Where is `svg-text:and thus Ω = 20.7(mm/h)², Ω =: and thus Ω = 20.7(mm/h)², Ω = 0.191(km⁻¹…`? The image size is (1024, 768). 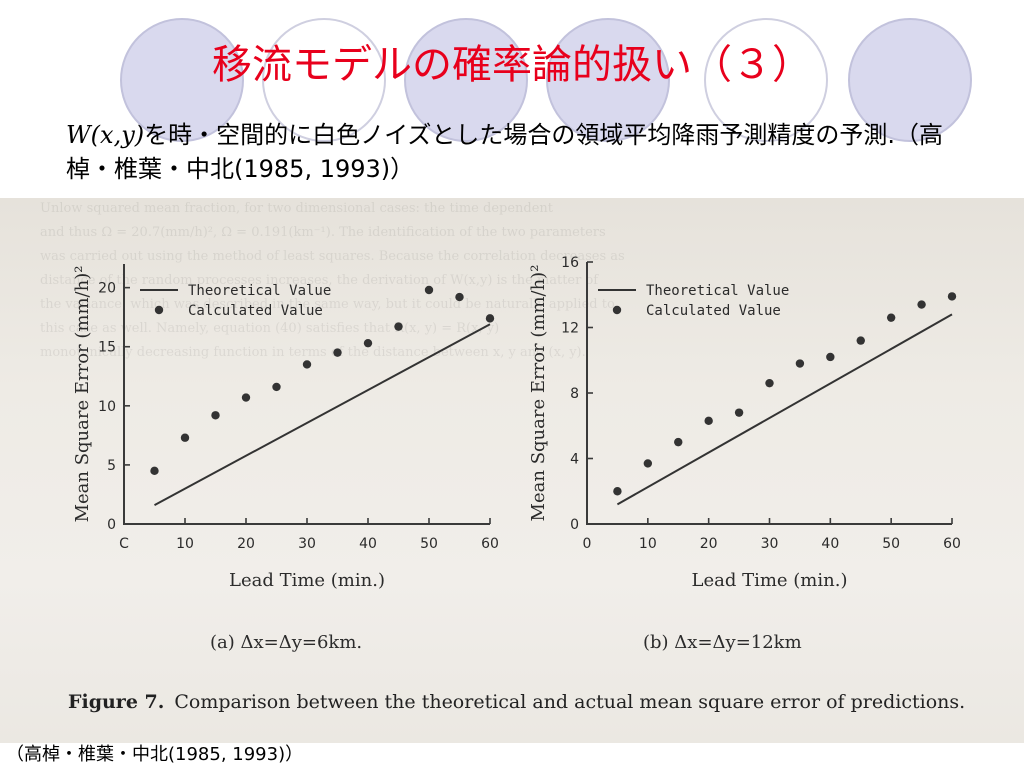 svg-text:and thus Ω = 20.7(mm/h)², Ω =: and thus Ω = 20.7(mm/h)², Ω = 0.191(km⁻¹… is located at coordinates (323, 232).